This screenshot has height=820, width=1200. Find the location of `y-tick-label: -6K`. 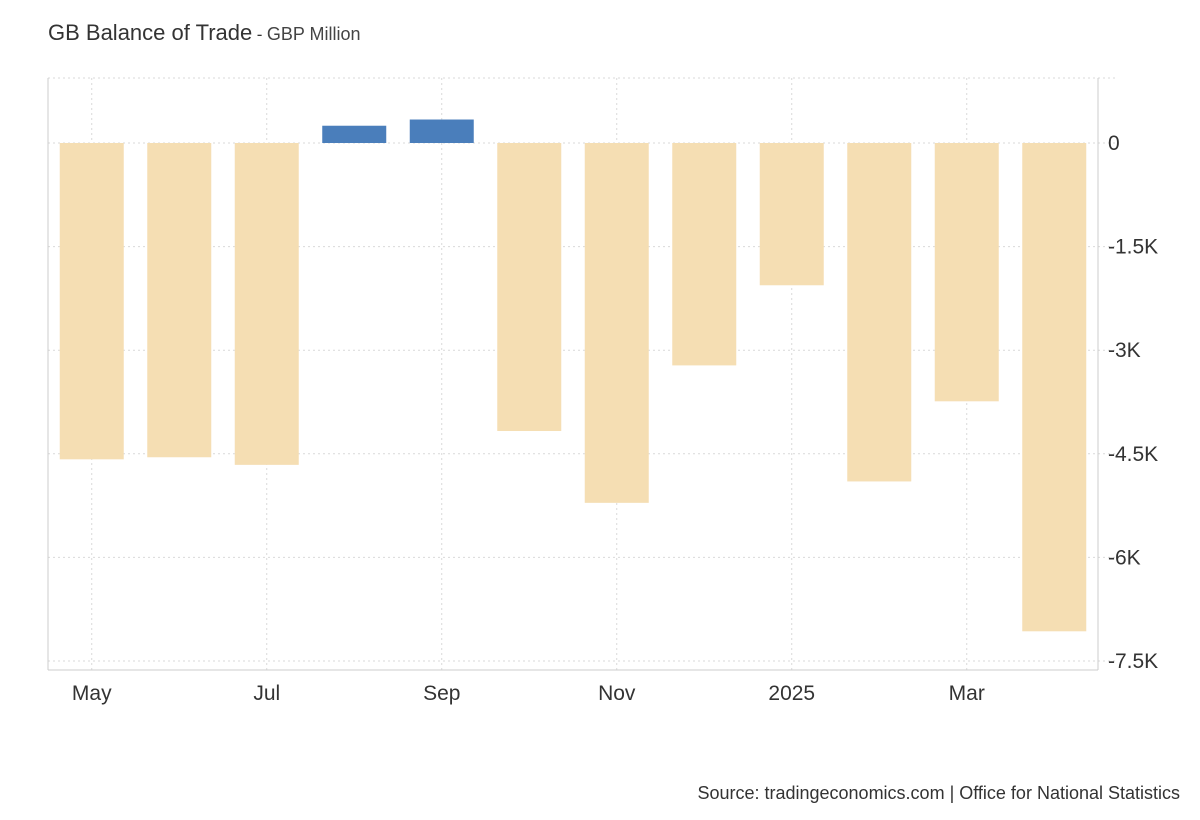

y-tick-label: -6K is located at coordinates (1124, 557).